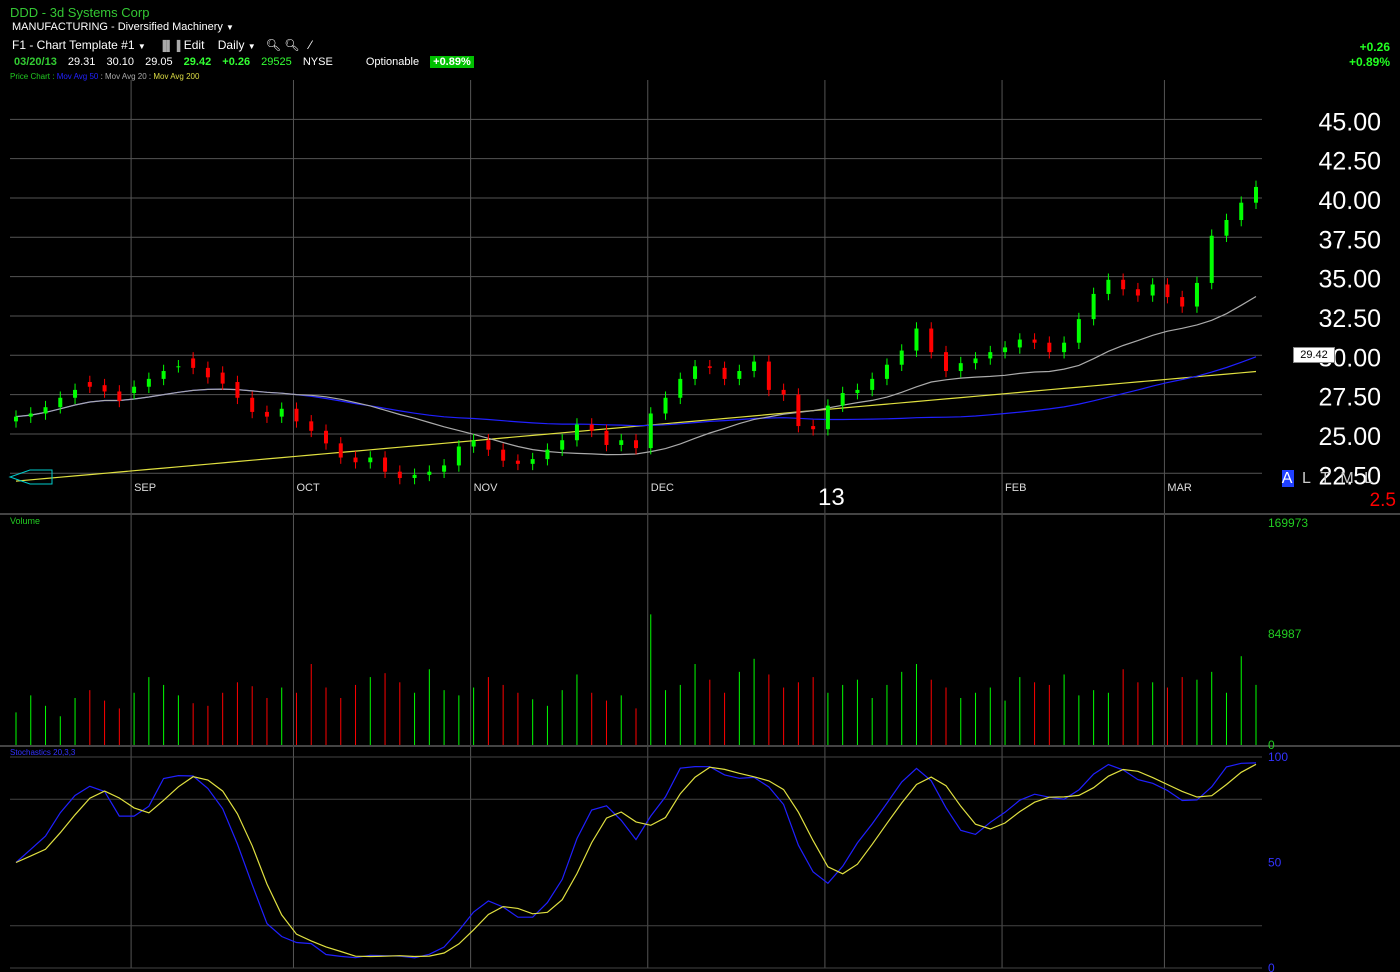 Image resolution: width=1400 pixels, height=972 pixels. I want to click on volume-tick-label: 84987, so click(1285, 634).